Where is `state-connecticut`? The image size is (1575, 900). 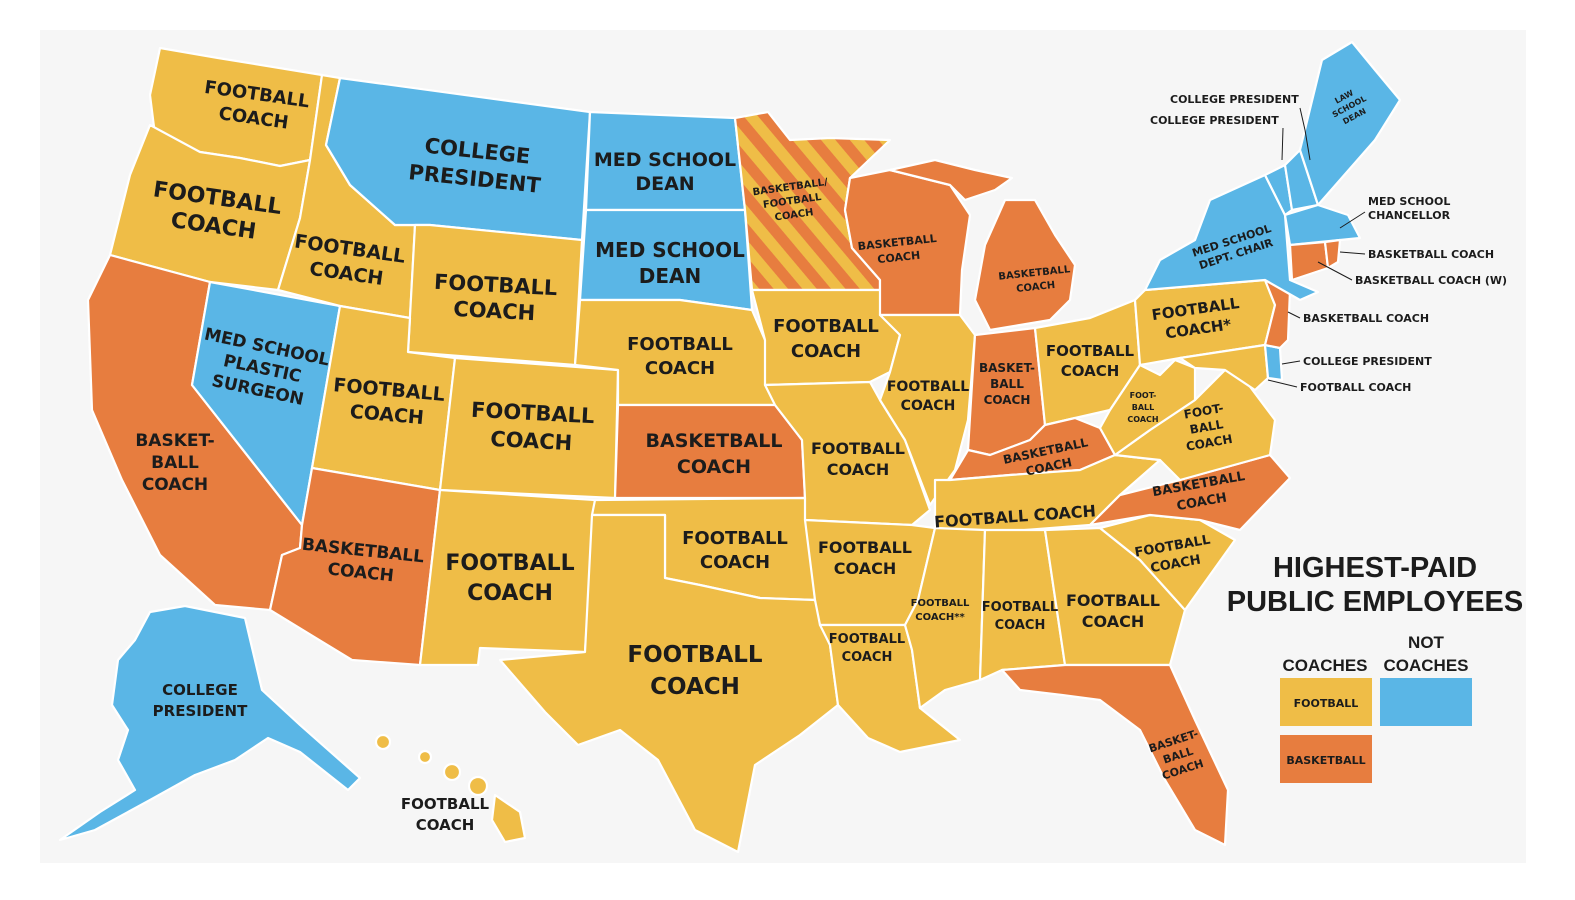
state-connecticut is located at coordinates (1309, 261).